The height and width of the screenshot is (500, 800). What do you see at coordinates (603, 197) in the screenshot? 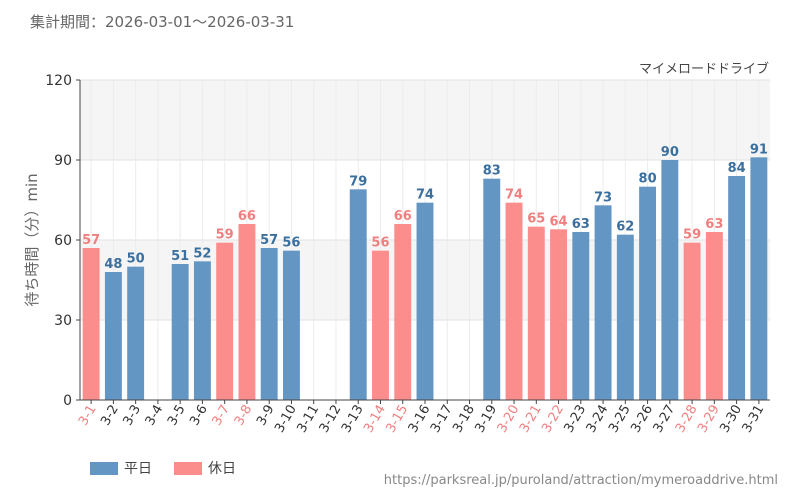
I see `bar-value-label-3-24: 73` at bounding box center [603, 197].